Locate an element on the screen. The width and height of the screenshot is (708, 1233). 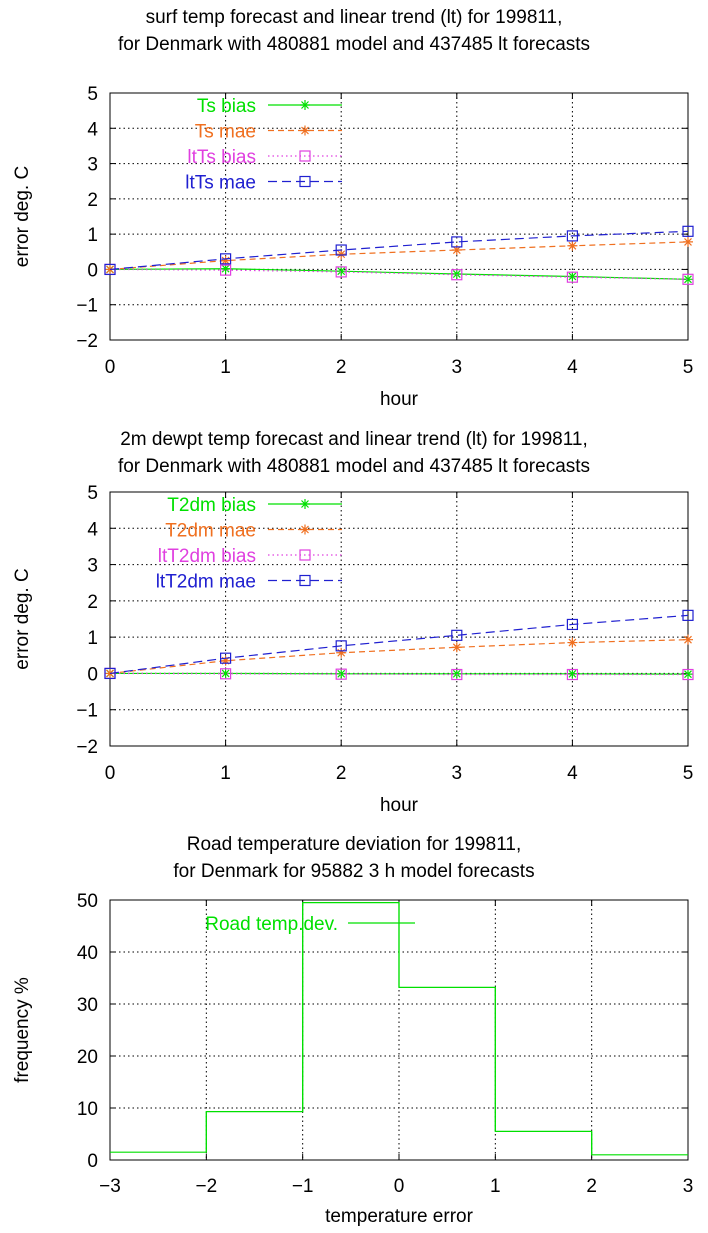
series-ltt2dm-bias: ltT2dm bias is located at coordinates (399, 613).